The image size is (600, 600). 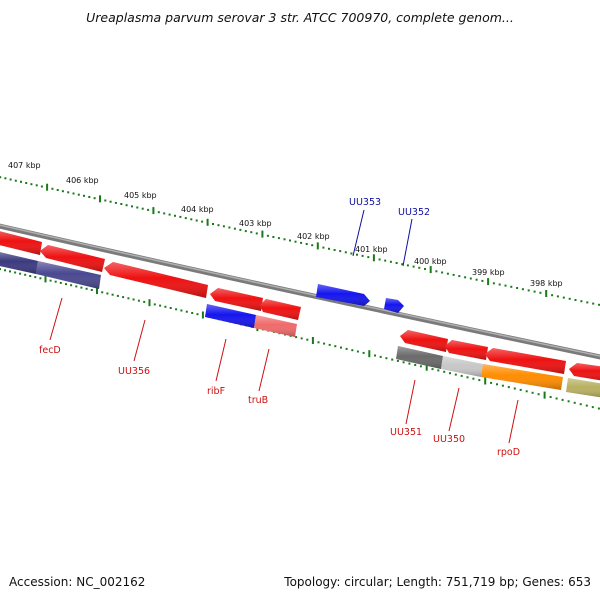 What do you see at coordinates (197, 209) in the screenshot?
I see `kbp-label: 404 kbp` at bounding box center [197, 209].